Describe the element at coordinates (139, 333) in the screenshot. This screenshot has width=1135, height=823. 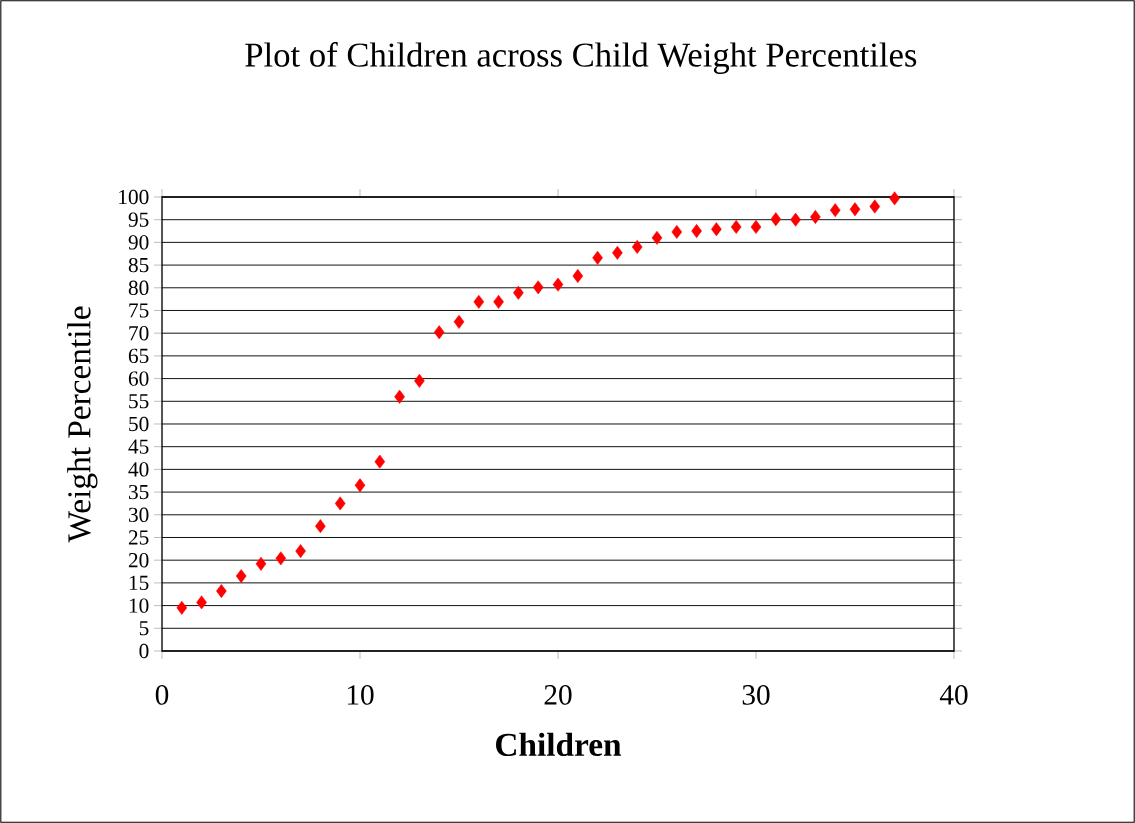
I see `y-tick-label: 70` at that location.